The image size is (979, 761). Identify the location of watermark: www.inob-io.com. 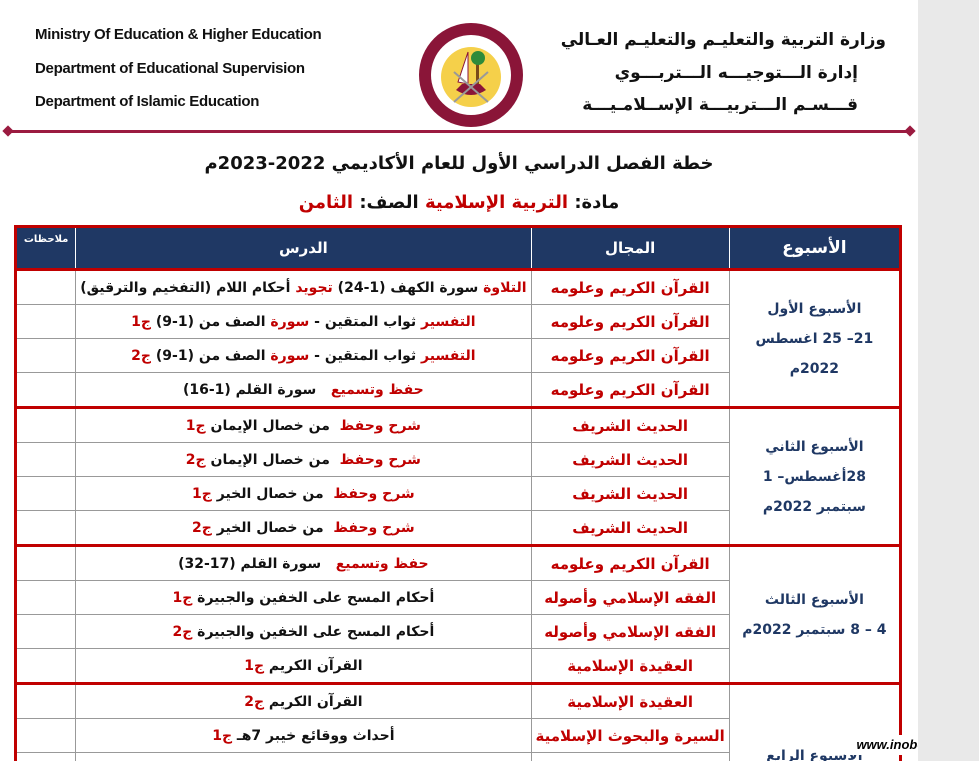
(881, 745).